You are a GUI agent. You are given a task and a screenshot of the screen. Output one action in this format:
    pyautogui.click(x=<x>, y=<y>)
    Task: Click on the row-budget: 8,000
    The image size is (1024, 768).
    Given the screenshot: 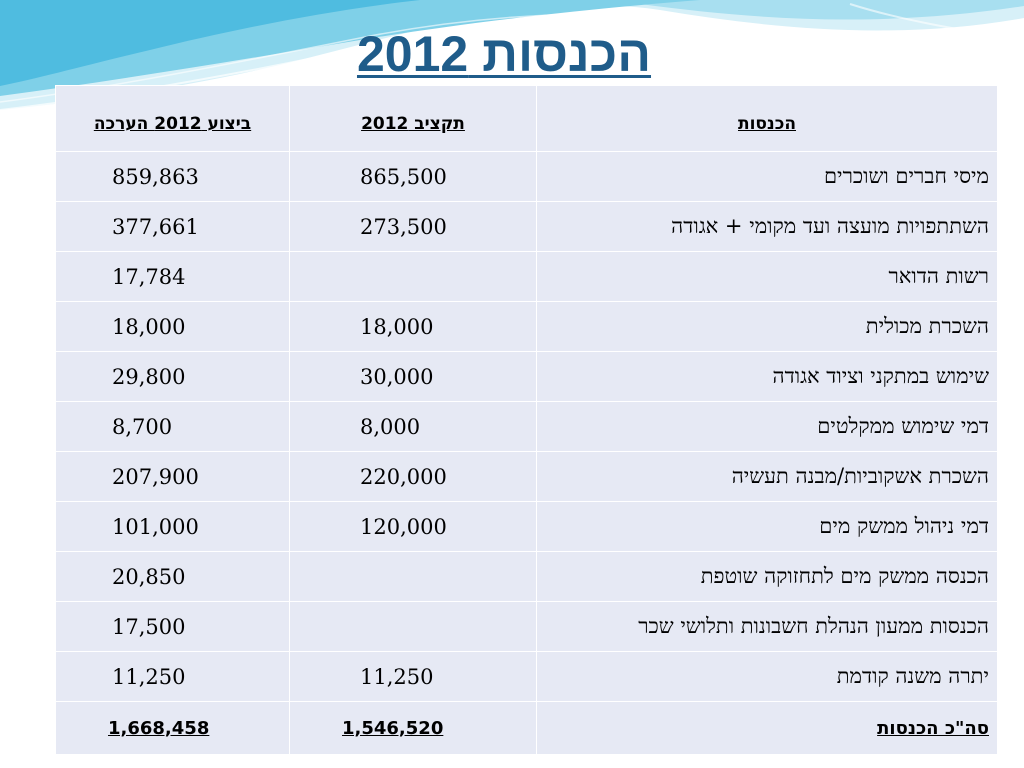 What is the action you would take?
    pyautogui.click(x=413, y=426)
    